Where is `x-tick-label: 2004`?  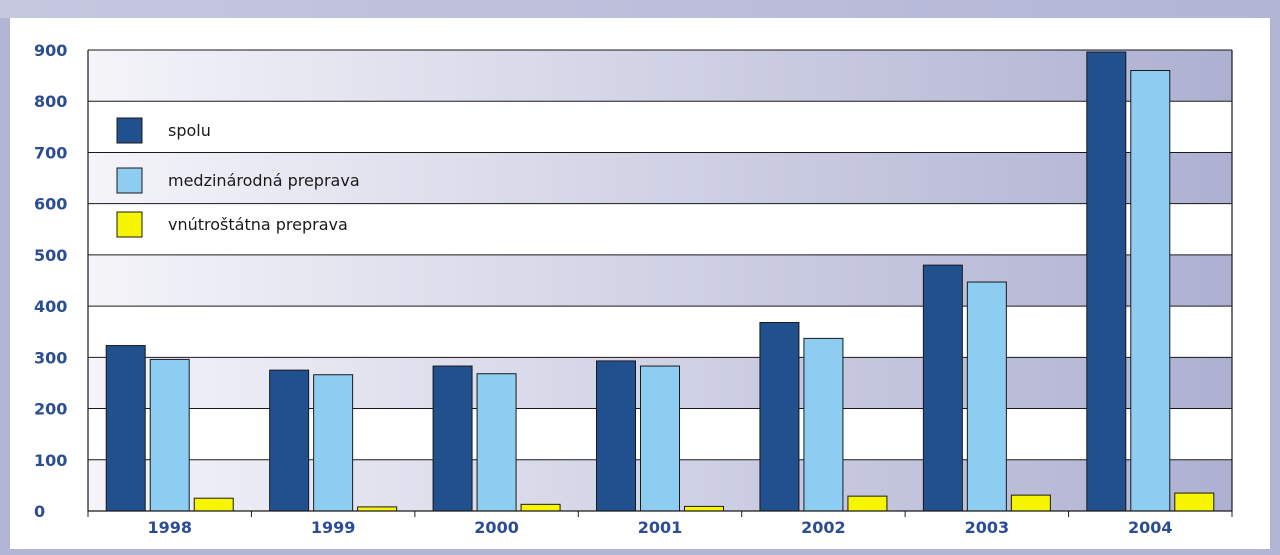
x-tick-label: 2004 is located at coordinates (1150, 527).